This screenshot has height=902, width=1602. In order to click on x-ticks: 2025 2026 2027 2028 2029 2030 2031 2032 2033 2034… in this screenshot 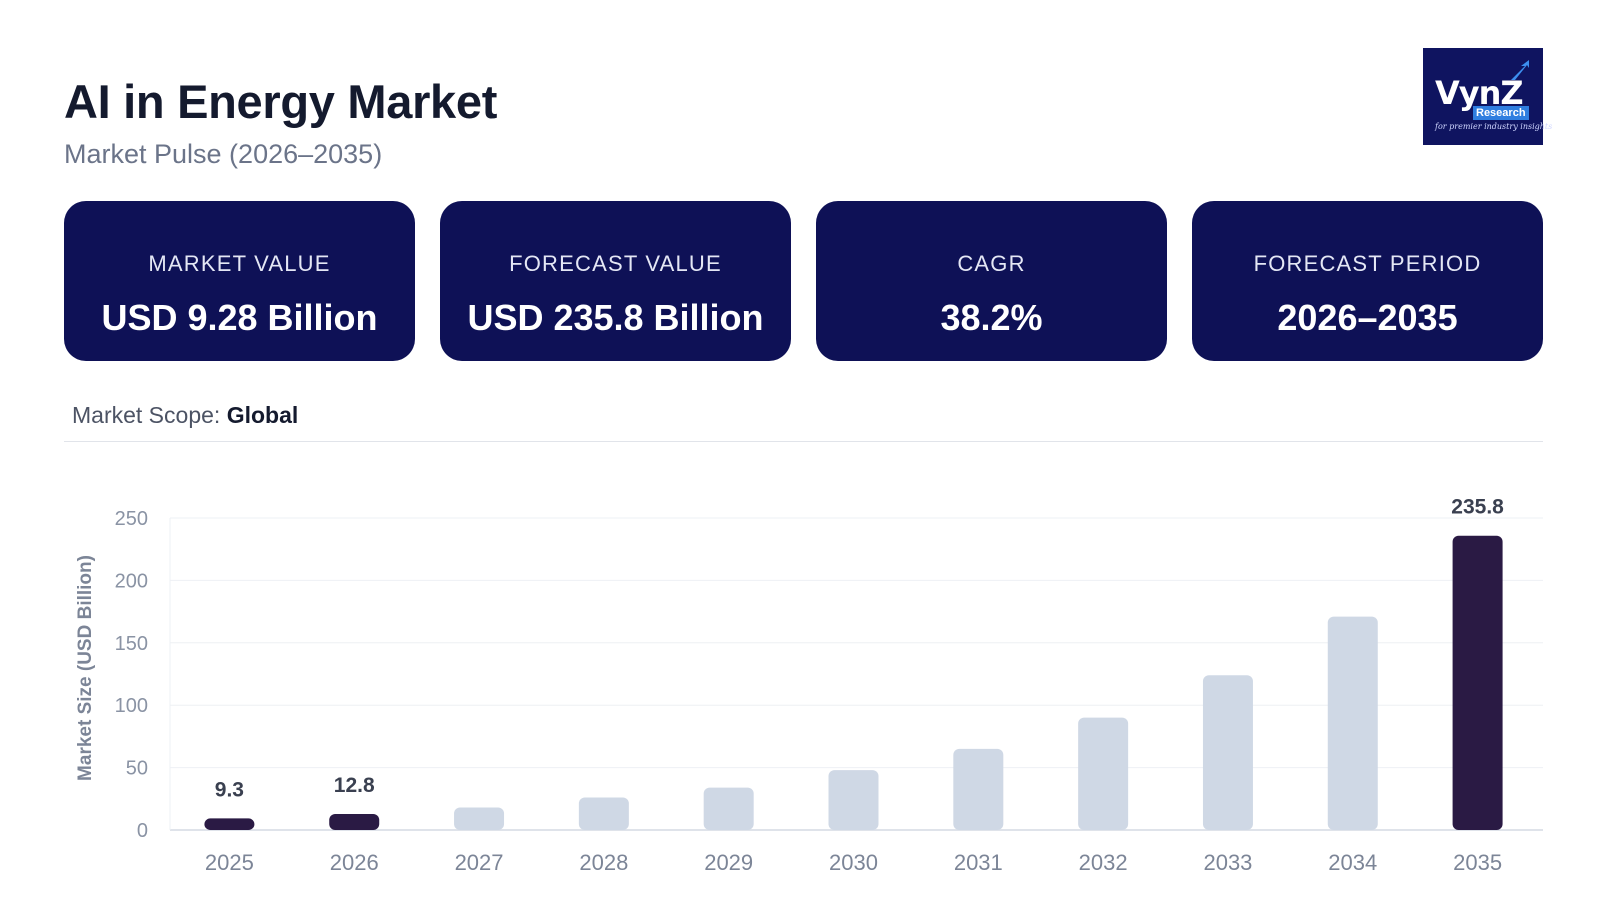, I will do `click(853, 862)`.